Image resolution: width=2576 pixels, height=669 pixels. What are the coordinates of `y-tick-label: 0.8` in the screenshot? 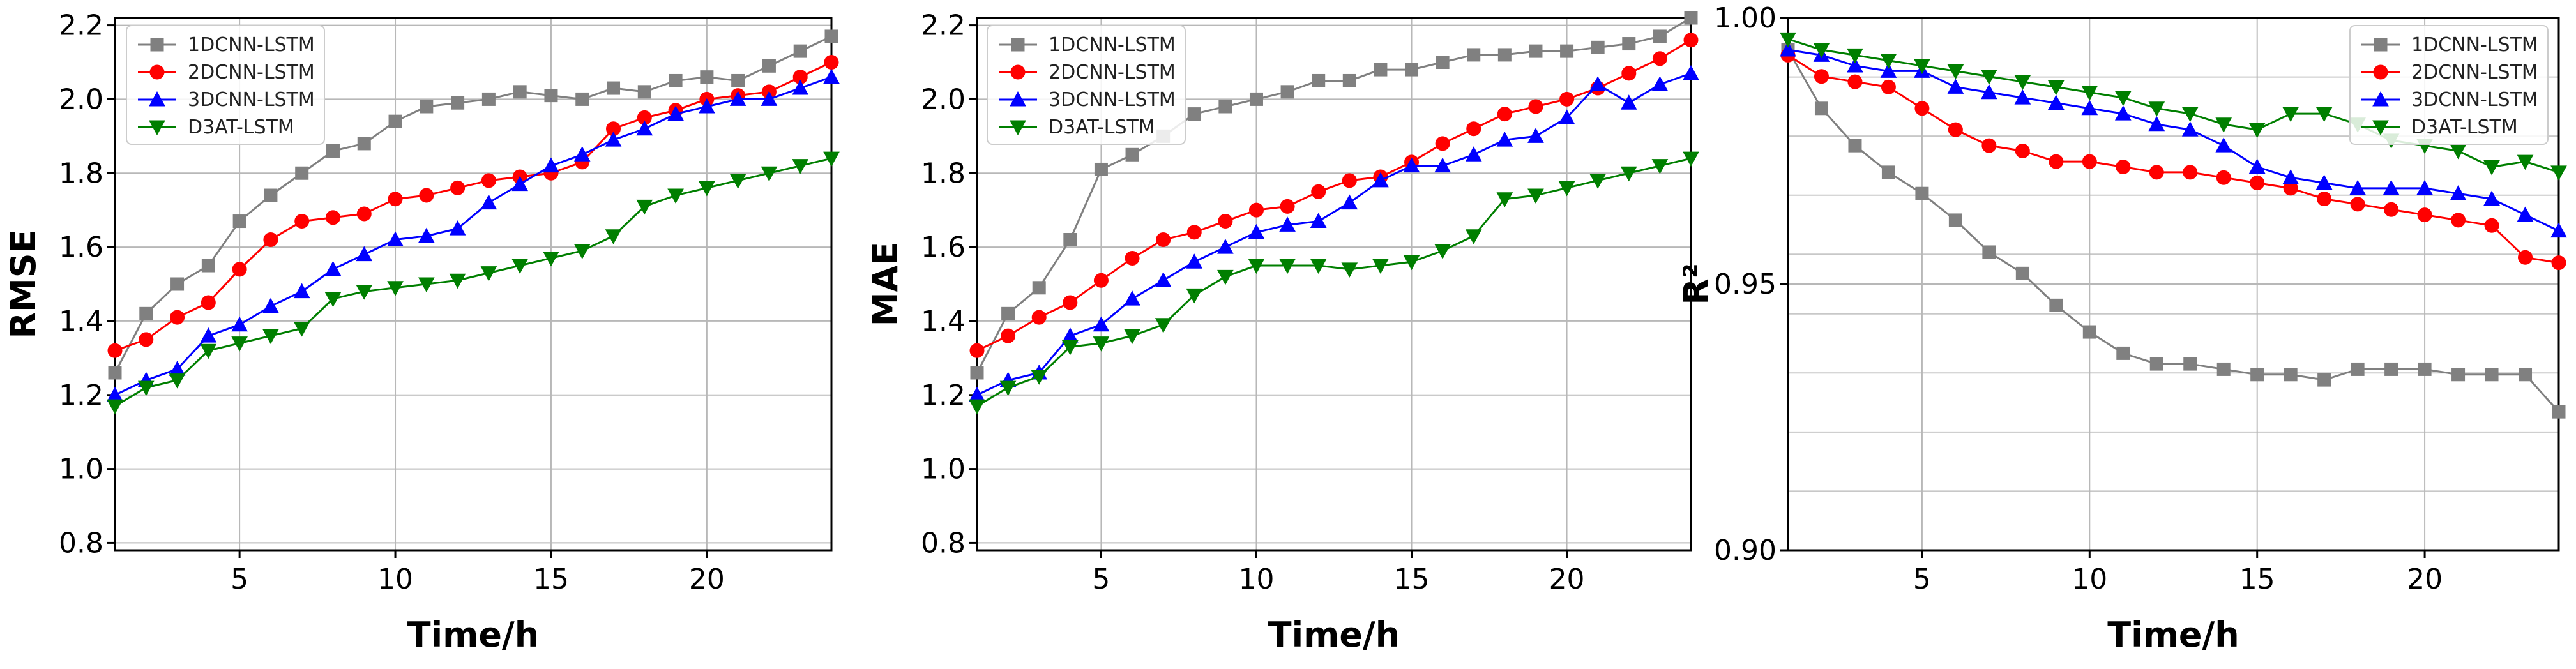 It's located at (81, 543).